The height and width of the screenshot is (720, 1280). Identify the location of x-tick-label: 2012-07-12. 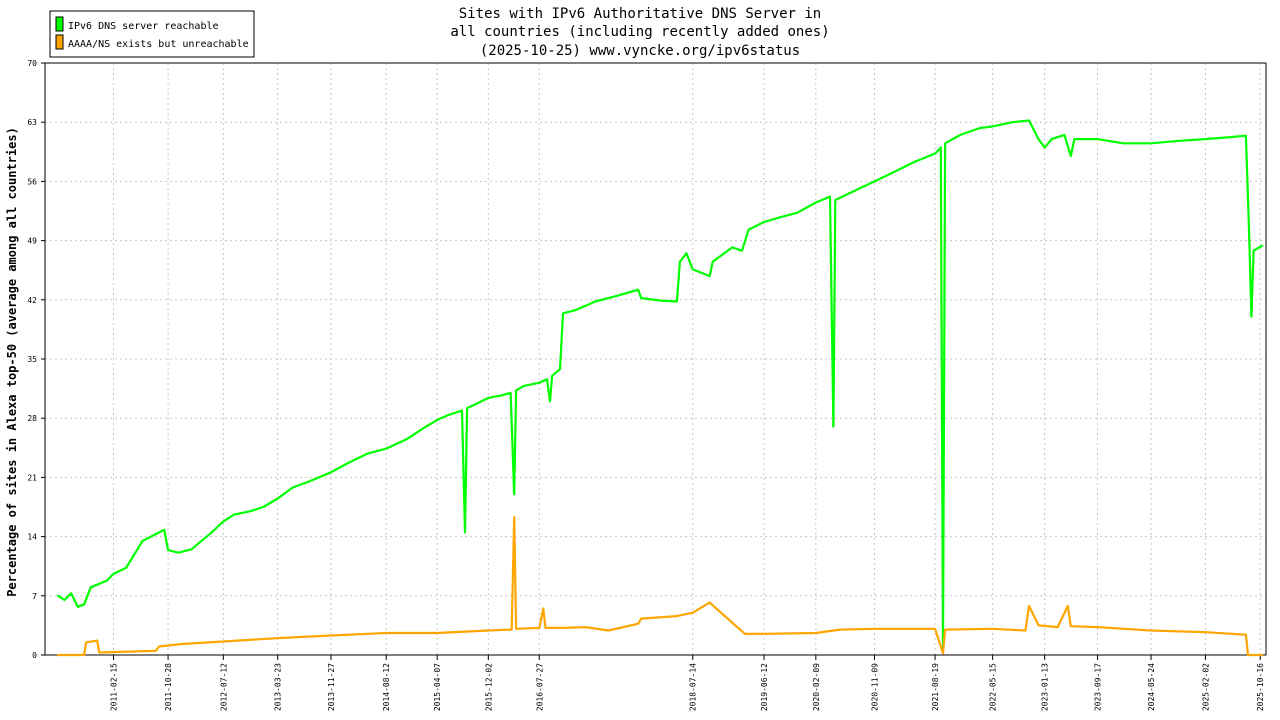
(223, 687).